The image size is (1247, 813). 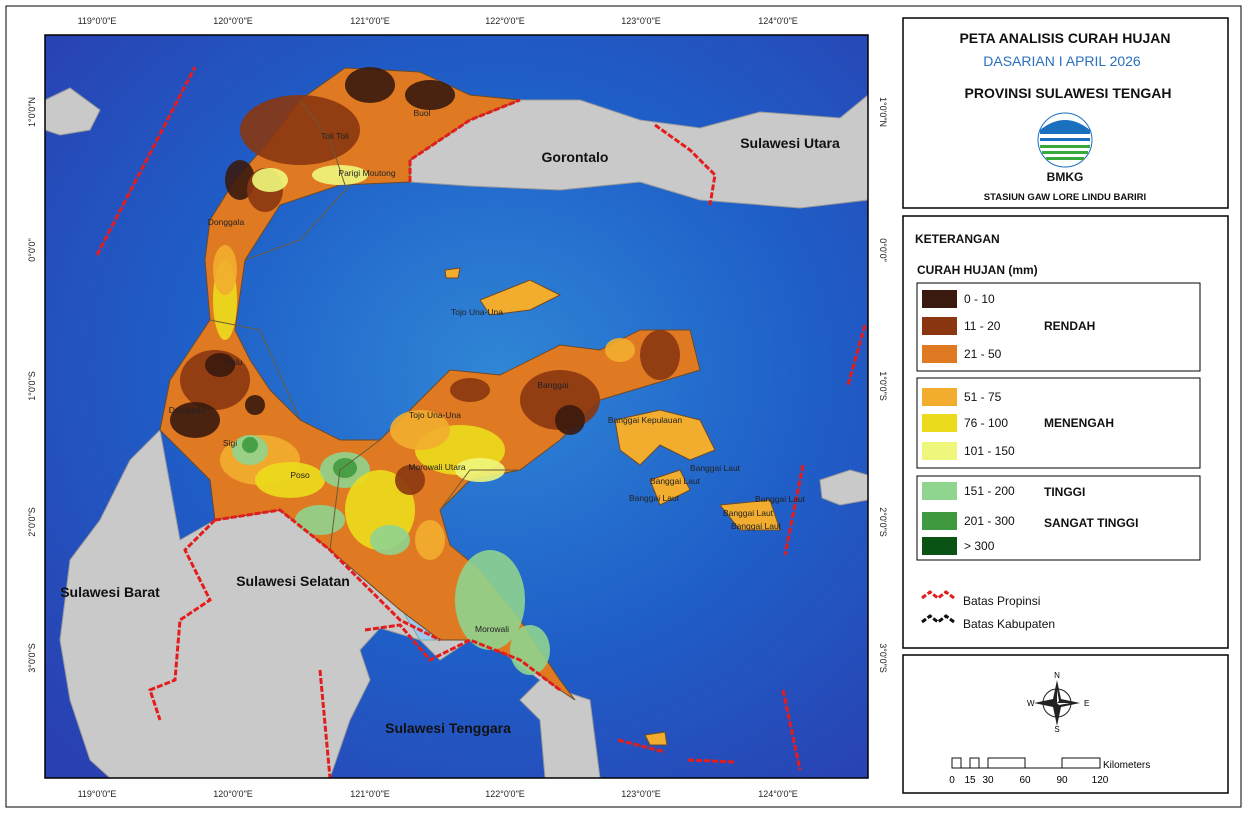 I want to click on lon-label: 121°0'0"E, so click(x=370, y=21).